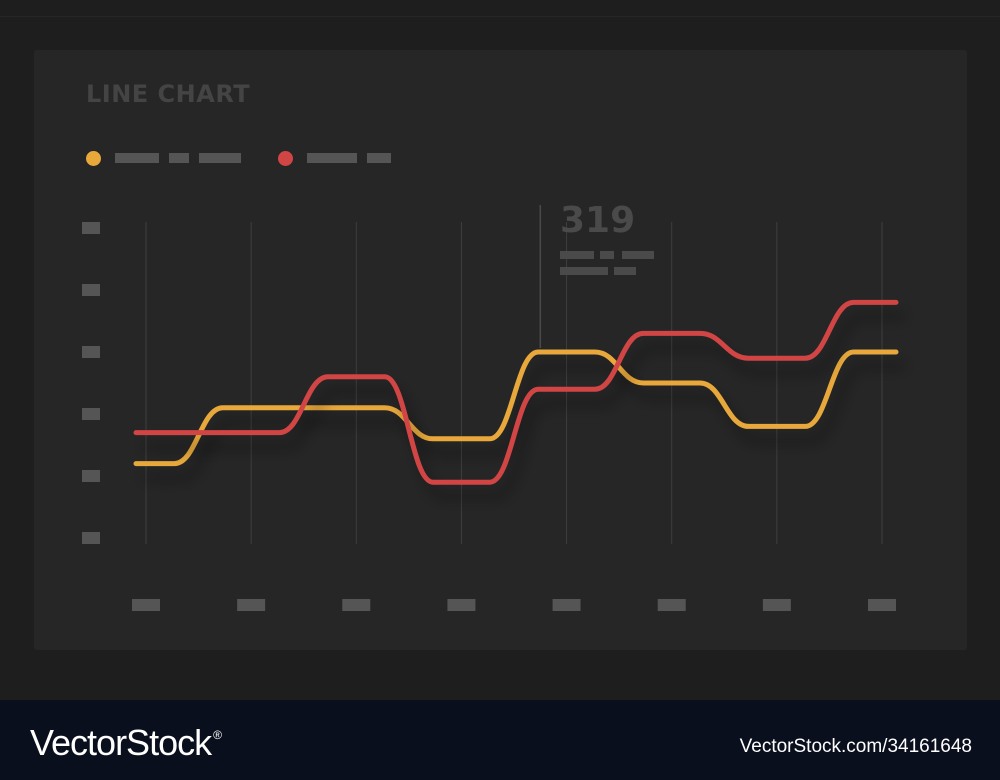 This screenshot has height=780, width=1000. Describe the element at coordinates (126, 742) in the screenshot. I see `watermark-logo: VectorStock ®` at that location.